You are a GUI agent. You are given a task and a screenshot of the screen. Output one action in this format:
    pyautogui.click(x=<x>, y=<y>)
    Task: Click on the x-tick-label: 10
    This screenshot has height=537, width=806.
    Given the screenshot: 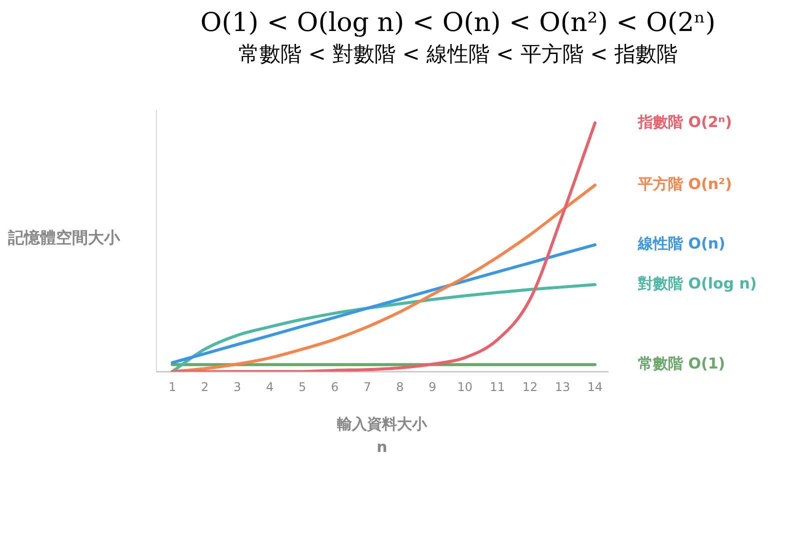 What is the action you would take?
    pyautogui.click(x=465, y=387)
    